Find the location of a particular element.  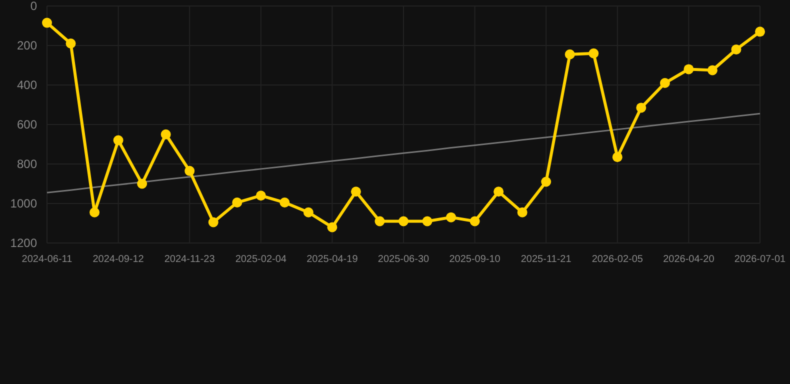

x-tick-label: 2026-07-01 is located at coordinates (760, 259).